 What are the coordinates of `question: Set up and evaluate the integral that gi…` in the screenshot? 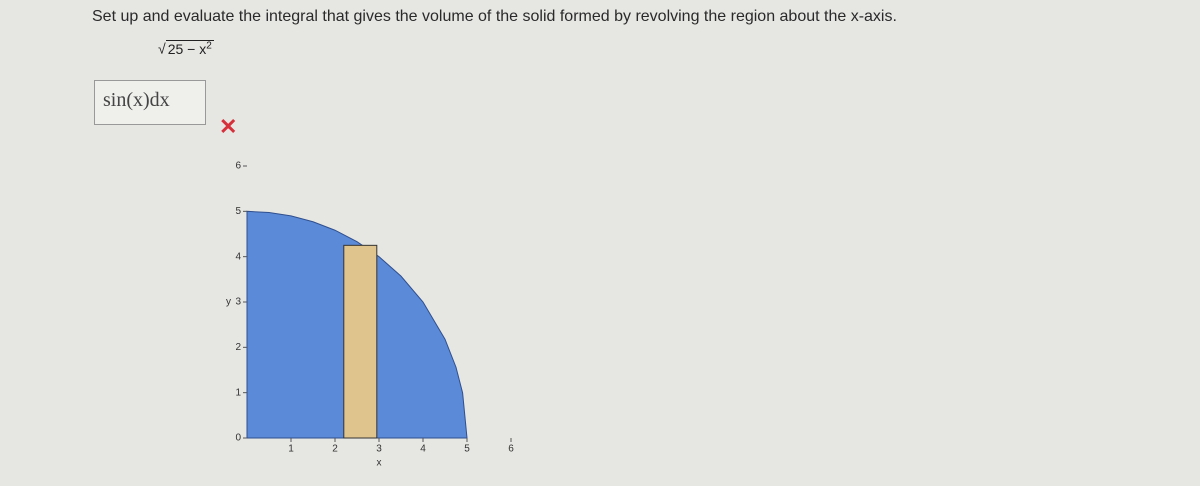 It's located at (494, 16).